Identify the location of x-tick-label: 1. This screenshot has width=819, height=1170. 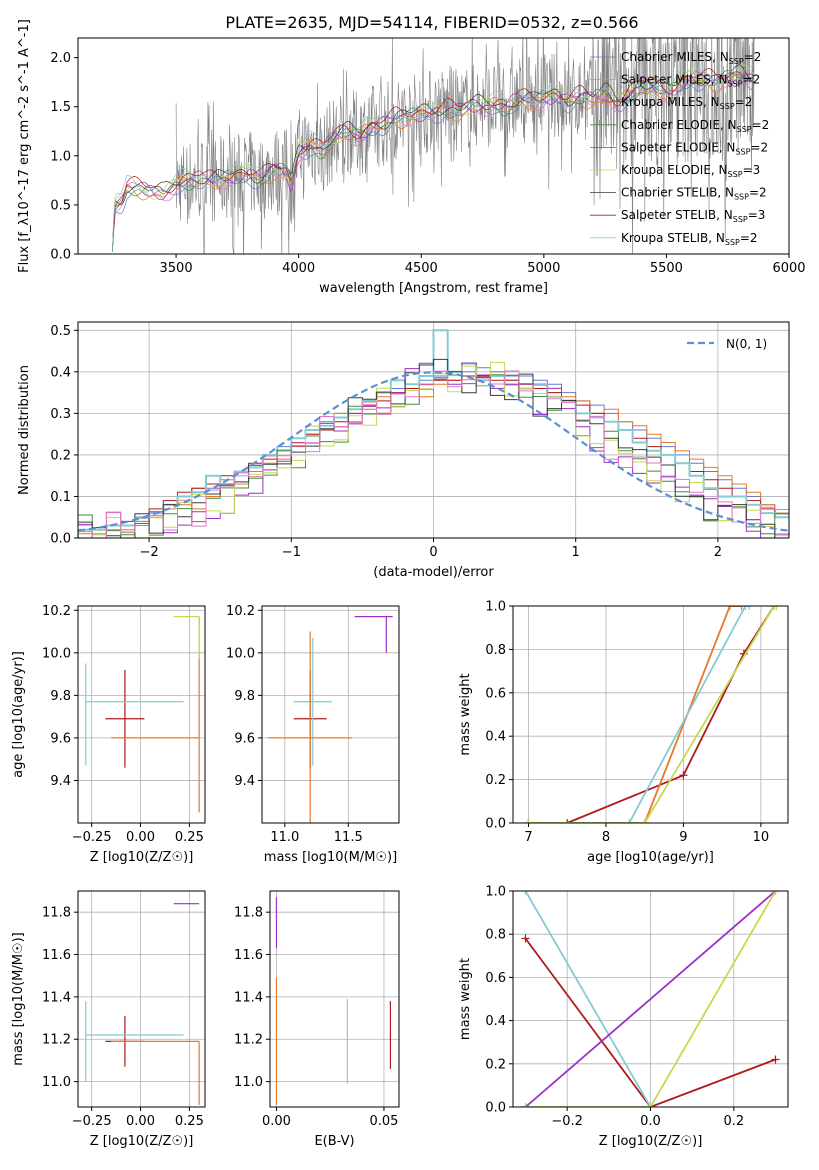
(576, 552).